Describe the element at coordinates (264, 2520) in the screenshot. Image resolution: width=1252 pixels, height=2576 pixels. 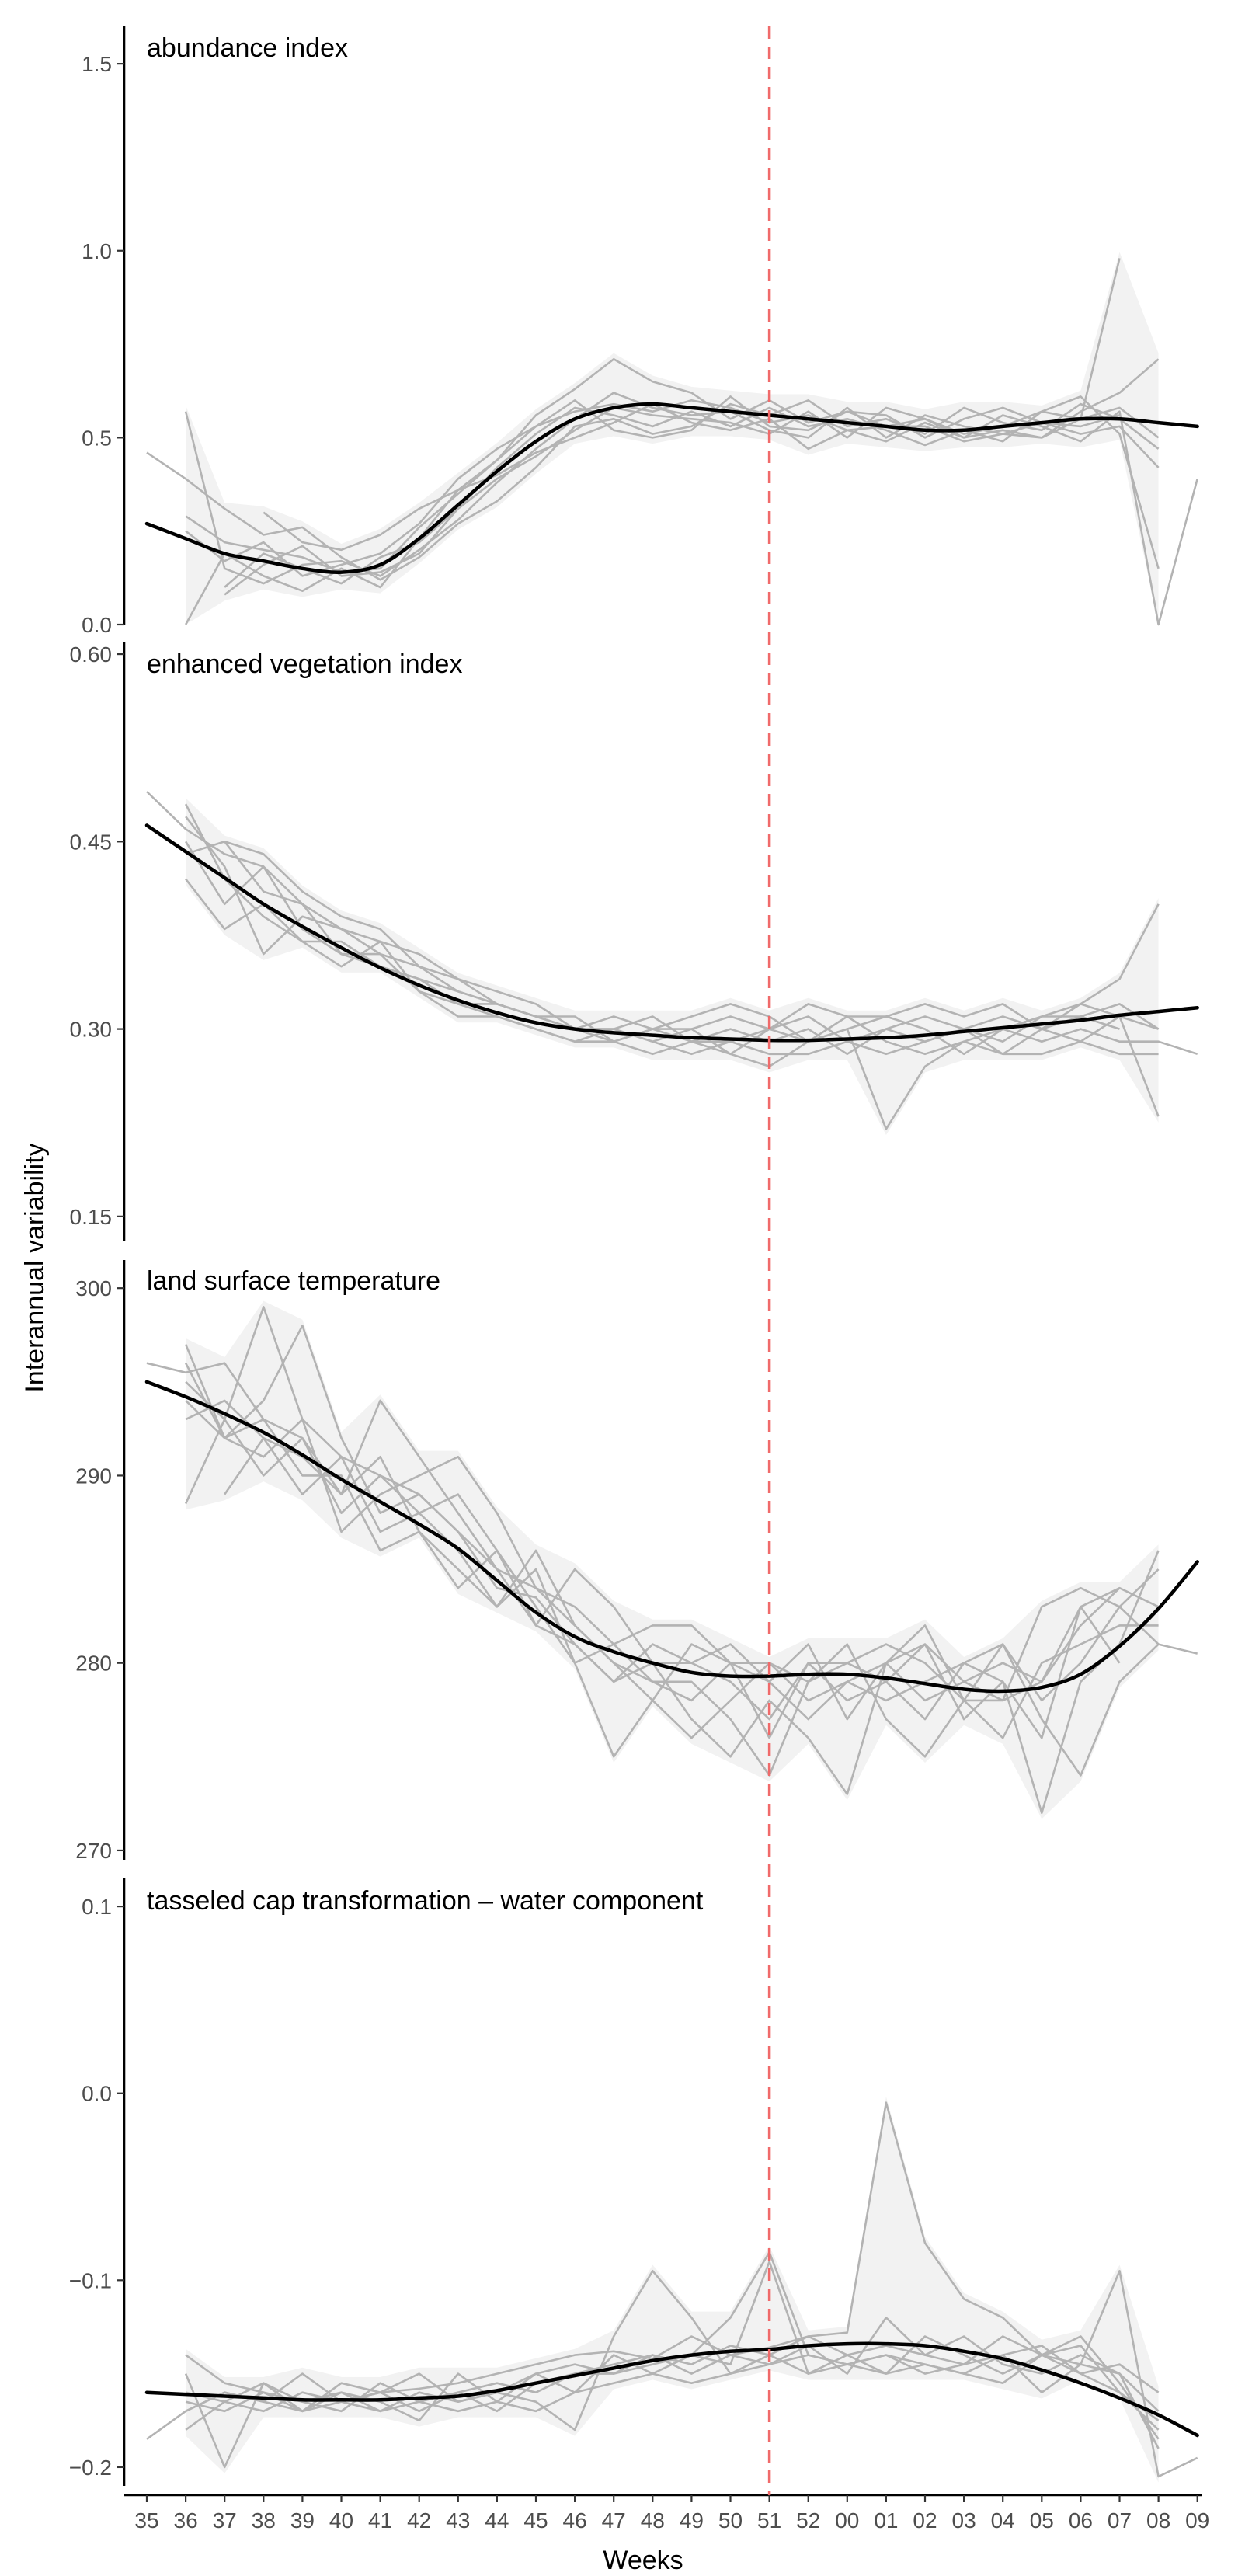
I see `x-tick-label: 38` at that location.